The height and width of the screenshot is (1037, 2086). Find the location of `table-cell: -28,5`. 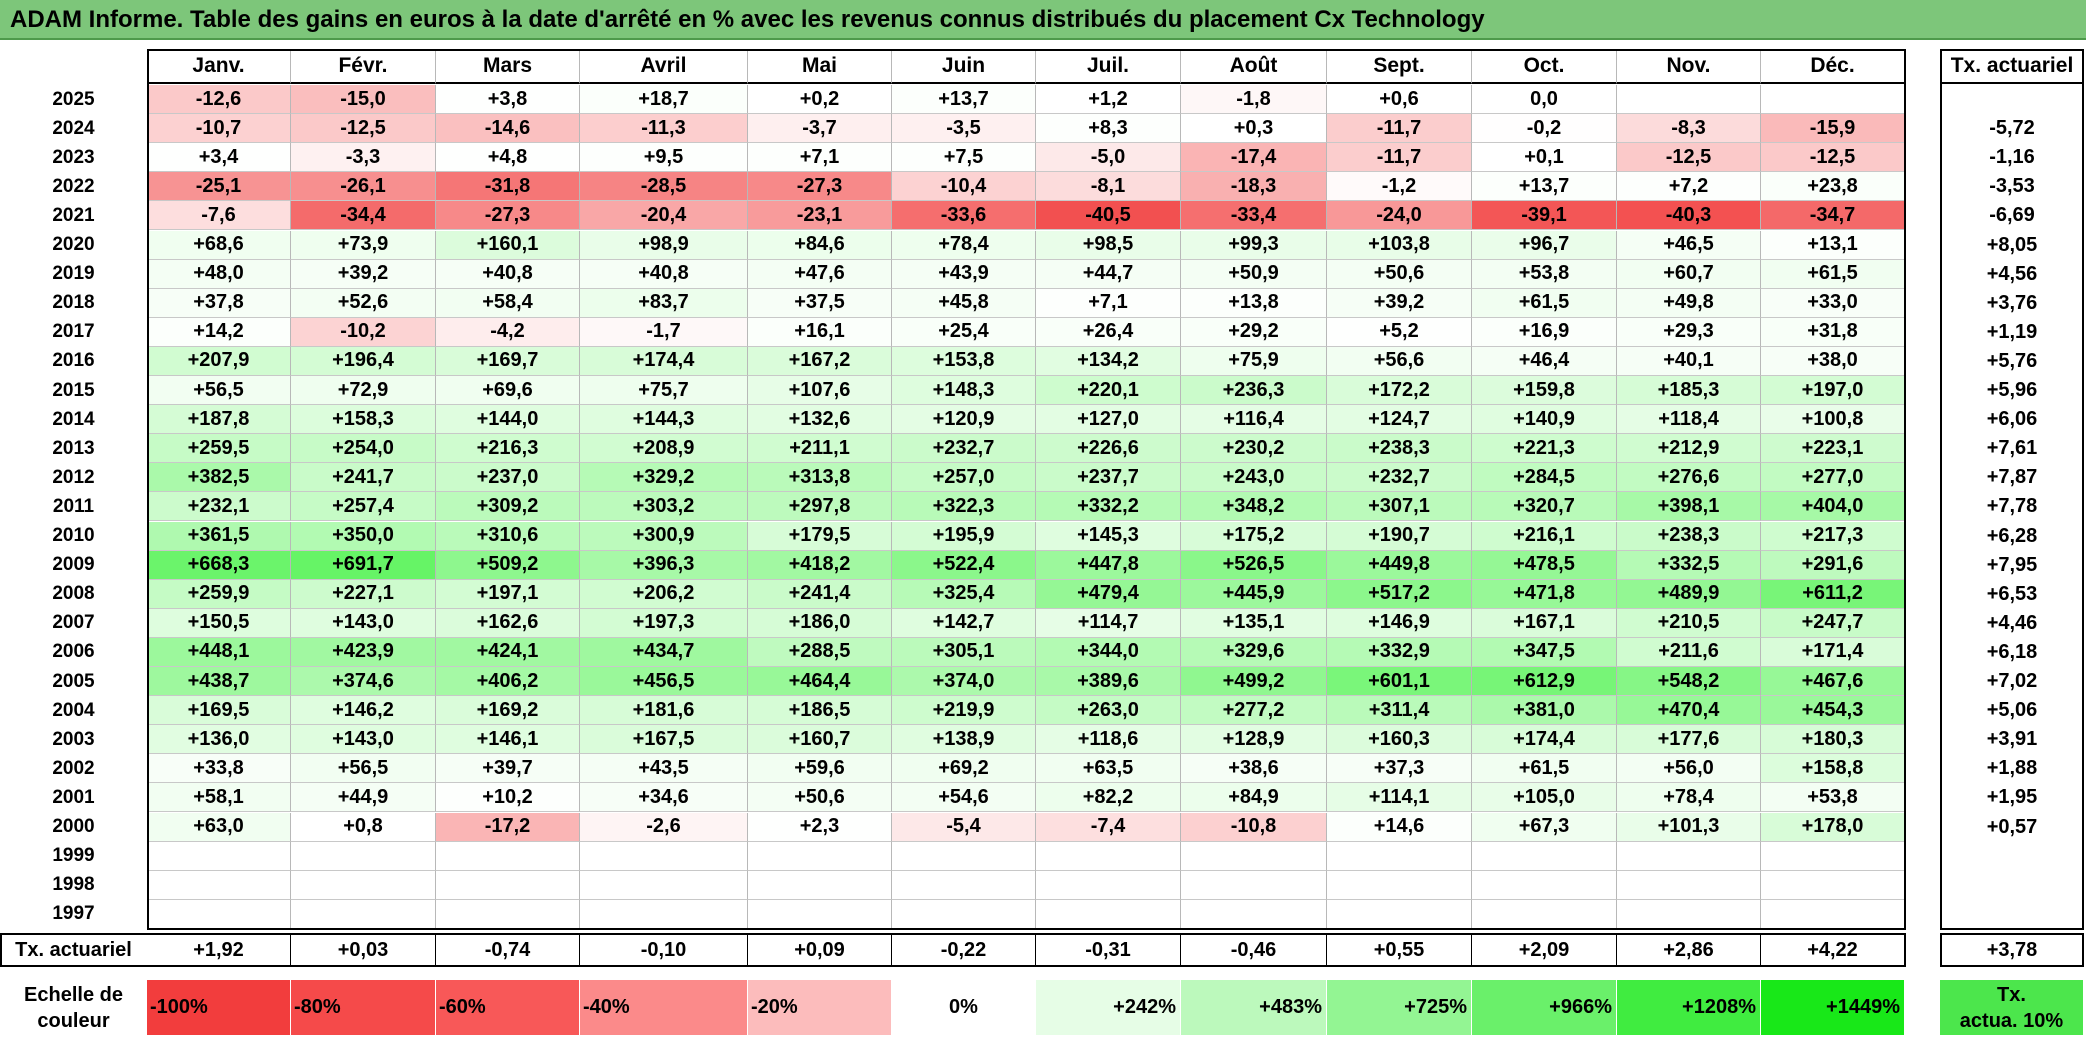

table-cell: -28,5 is located at coordinates (664, 187).